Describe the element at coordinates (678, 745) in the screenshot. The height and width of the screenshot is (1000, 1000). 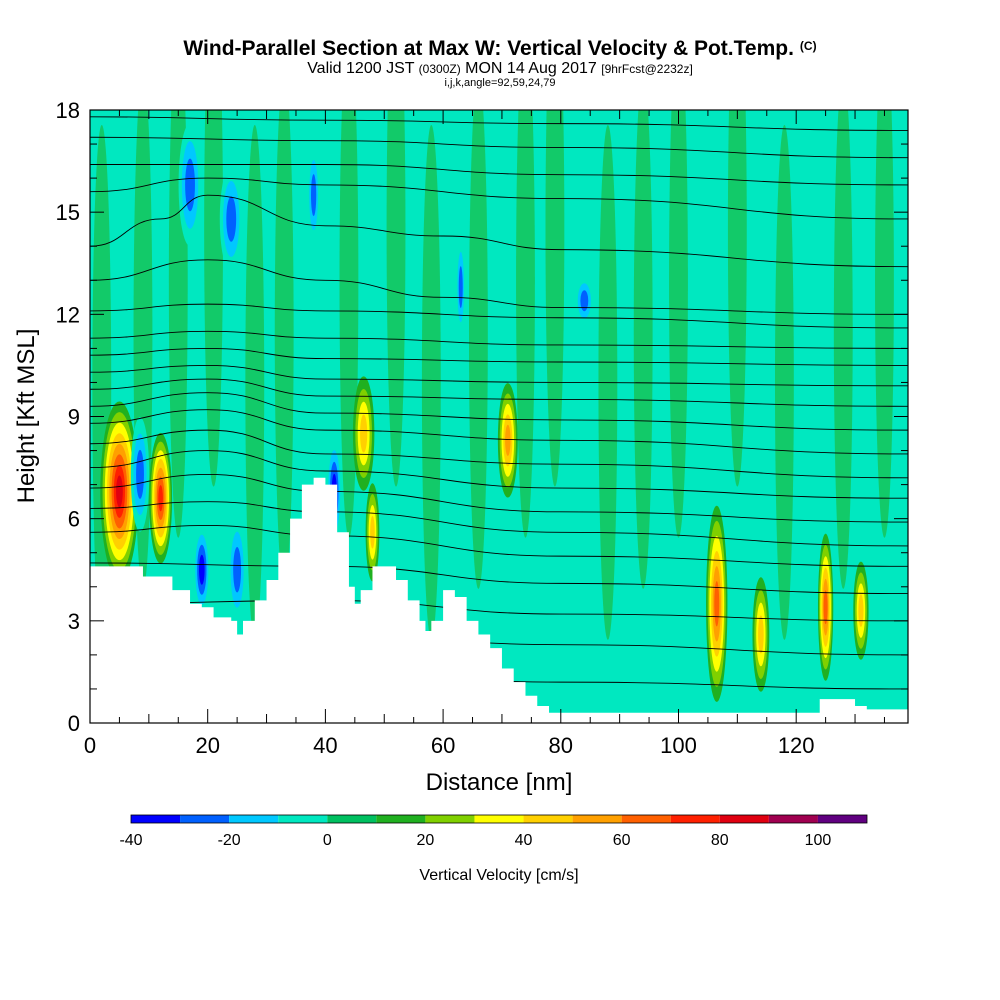
I see `x-tick-label: 100` at that location.